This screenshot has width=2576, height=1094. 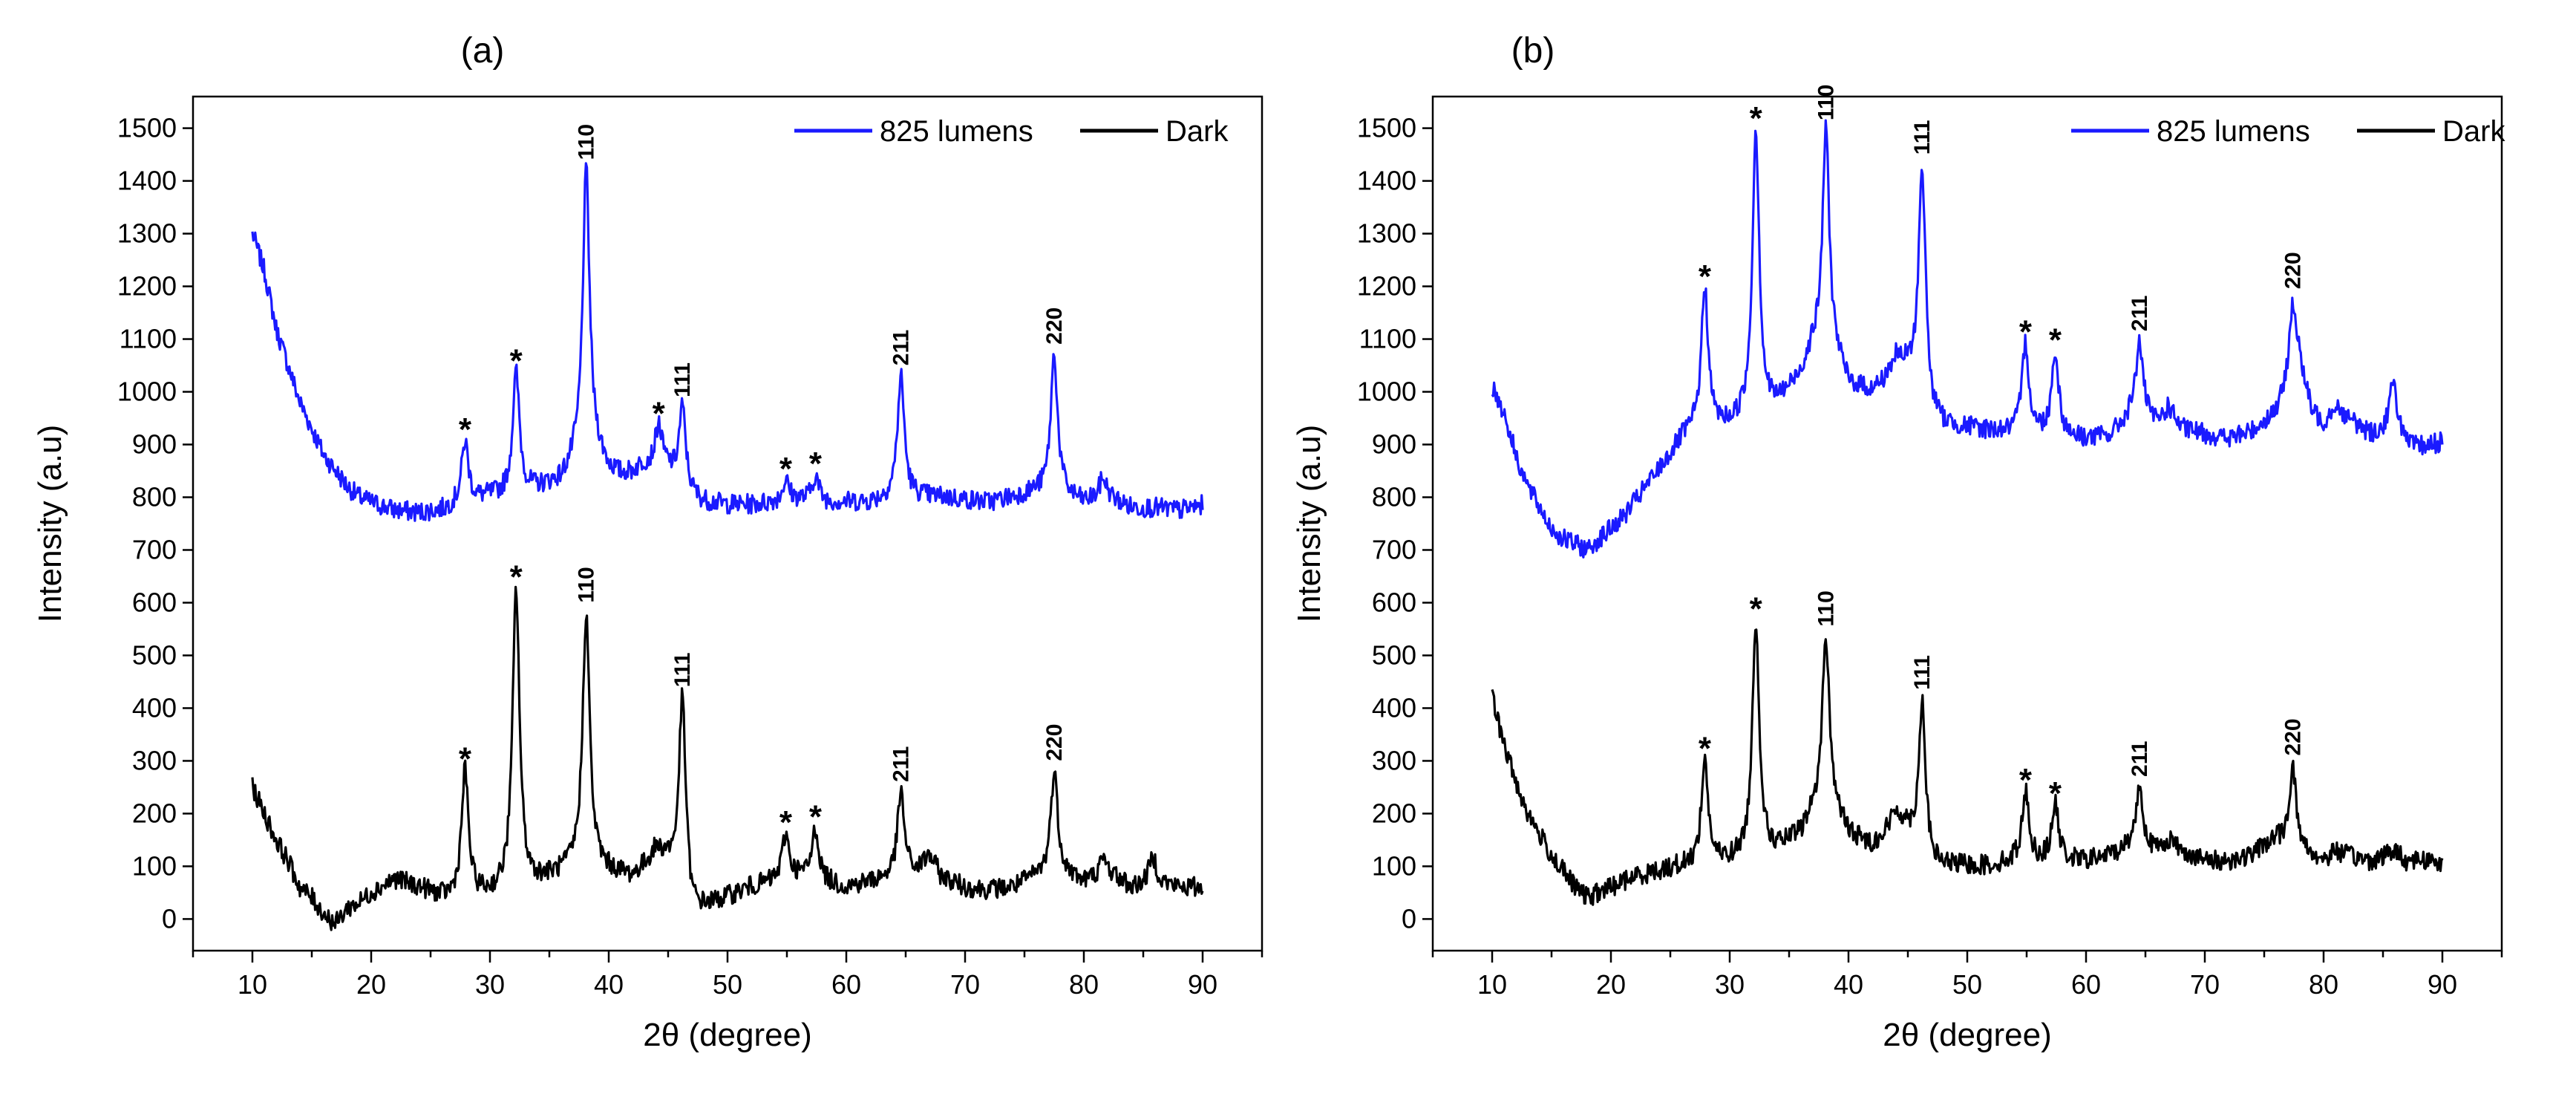 What do you see at coordinates (147, 233) in the screenshot?
I see `panel-a-y-tick-label: 1300` at bounding box center [147, 233].